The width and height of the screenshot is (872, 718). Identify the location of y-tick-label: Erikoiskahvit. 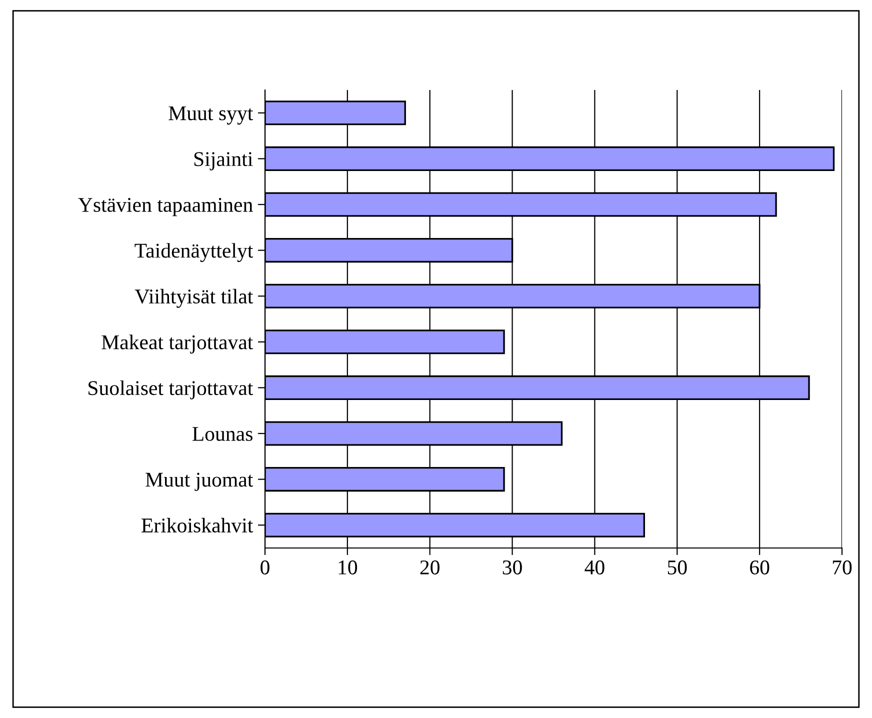
(198, 525).